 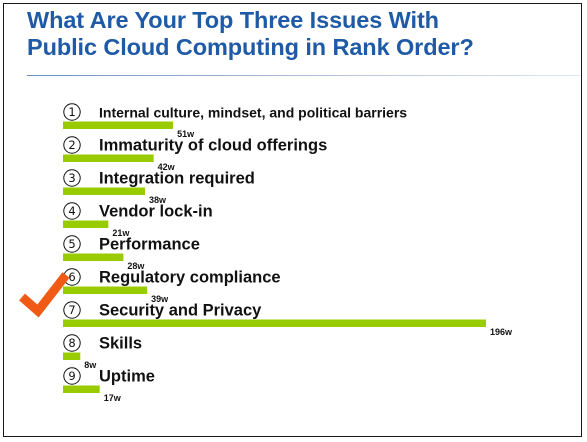 What do you see at coordinates (186, 134) in the screenshot?
I see `value-label-1: 51w` at bounding box center [186, 134].